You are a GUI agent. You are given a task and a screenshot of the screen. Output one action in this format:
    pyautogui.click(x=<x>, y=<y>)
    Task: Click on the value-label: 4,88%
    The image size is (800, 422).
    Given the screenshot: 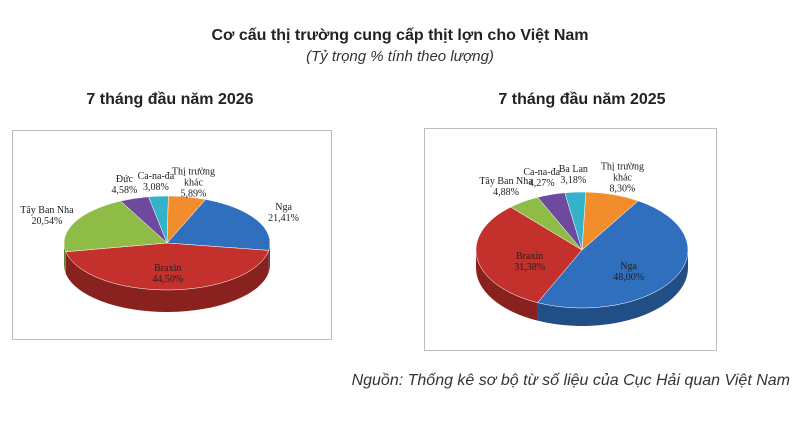 What is the action you would take?
    pyautogui.click(x=506, y=193)
    